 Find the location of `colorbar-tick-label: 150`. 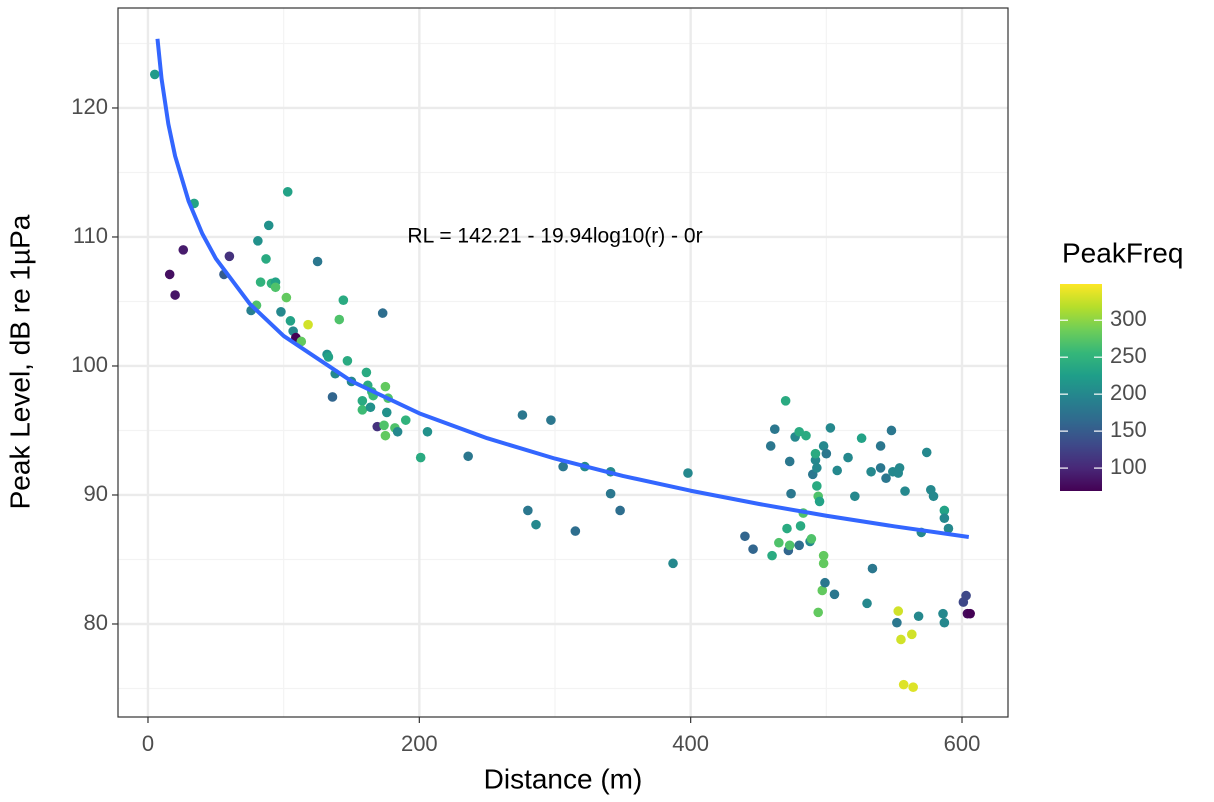

colorbar-tick-label: 150 is located at coordinates (1128, 429).